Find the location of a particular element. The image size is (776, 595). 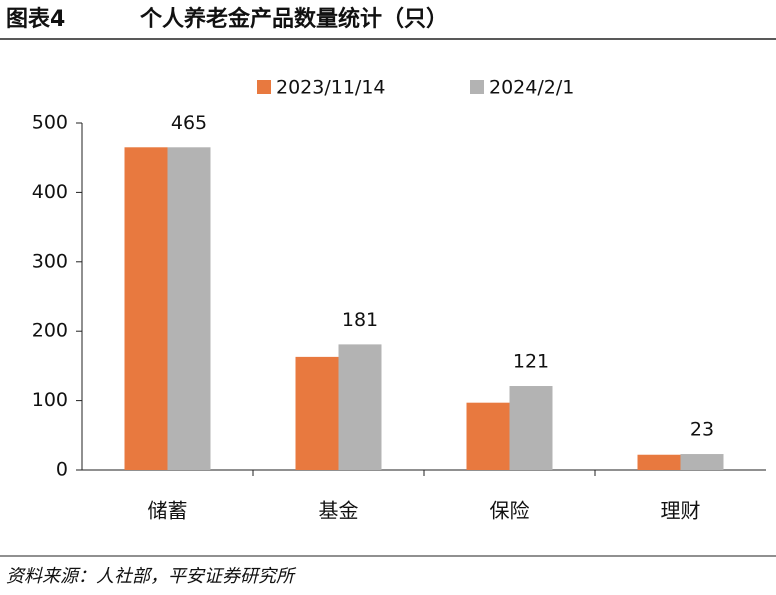

x-tick-label: 保险 is located at coordinates (510, 511).